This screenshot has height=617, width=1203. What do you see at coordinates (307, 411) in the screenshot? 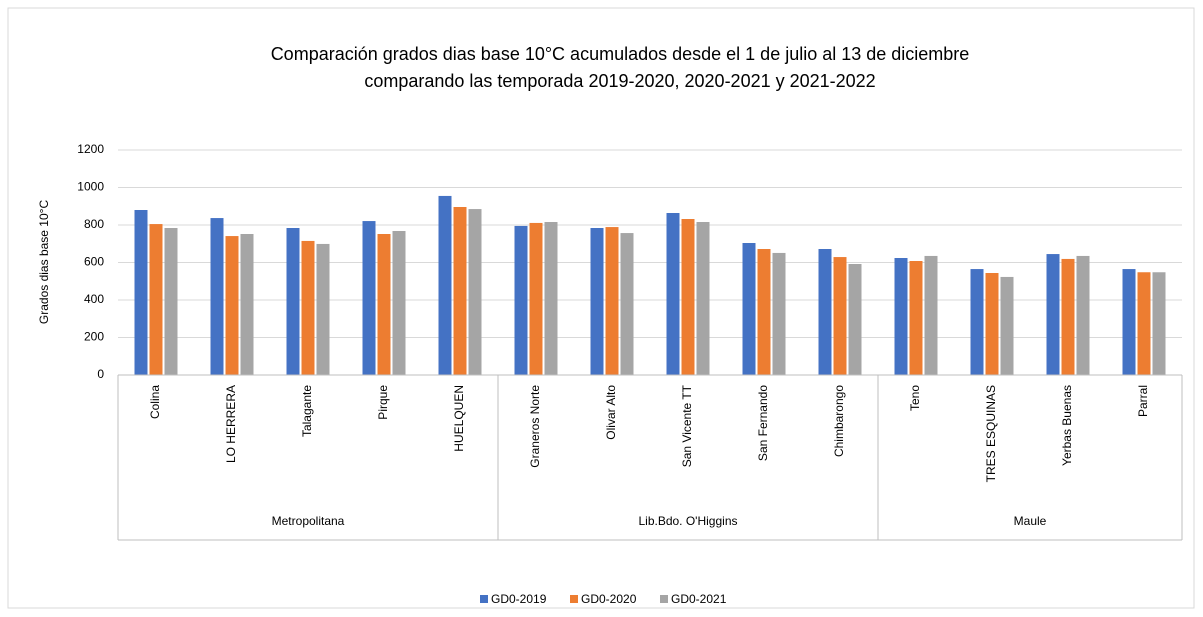
I see `x-tick-label: Talagante` at bounding box center [307, 411].